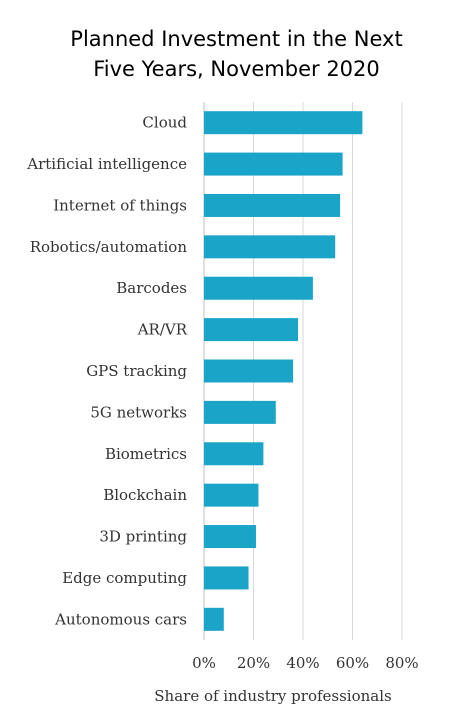 This screenshot has width=473, height=712. Describe the element at coordinates (120, 619) in the screenshot. I see `category-label: Autonomous cars` at that location.